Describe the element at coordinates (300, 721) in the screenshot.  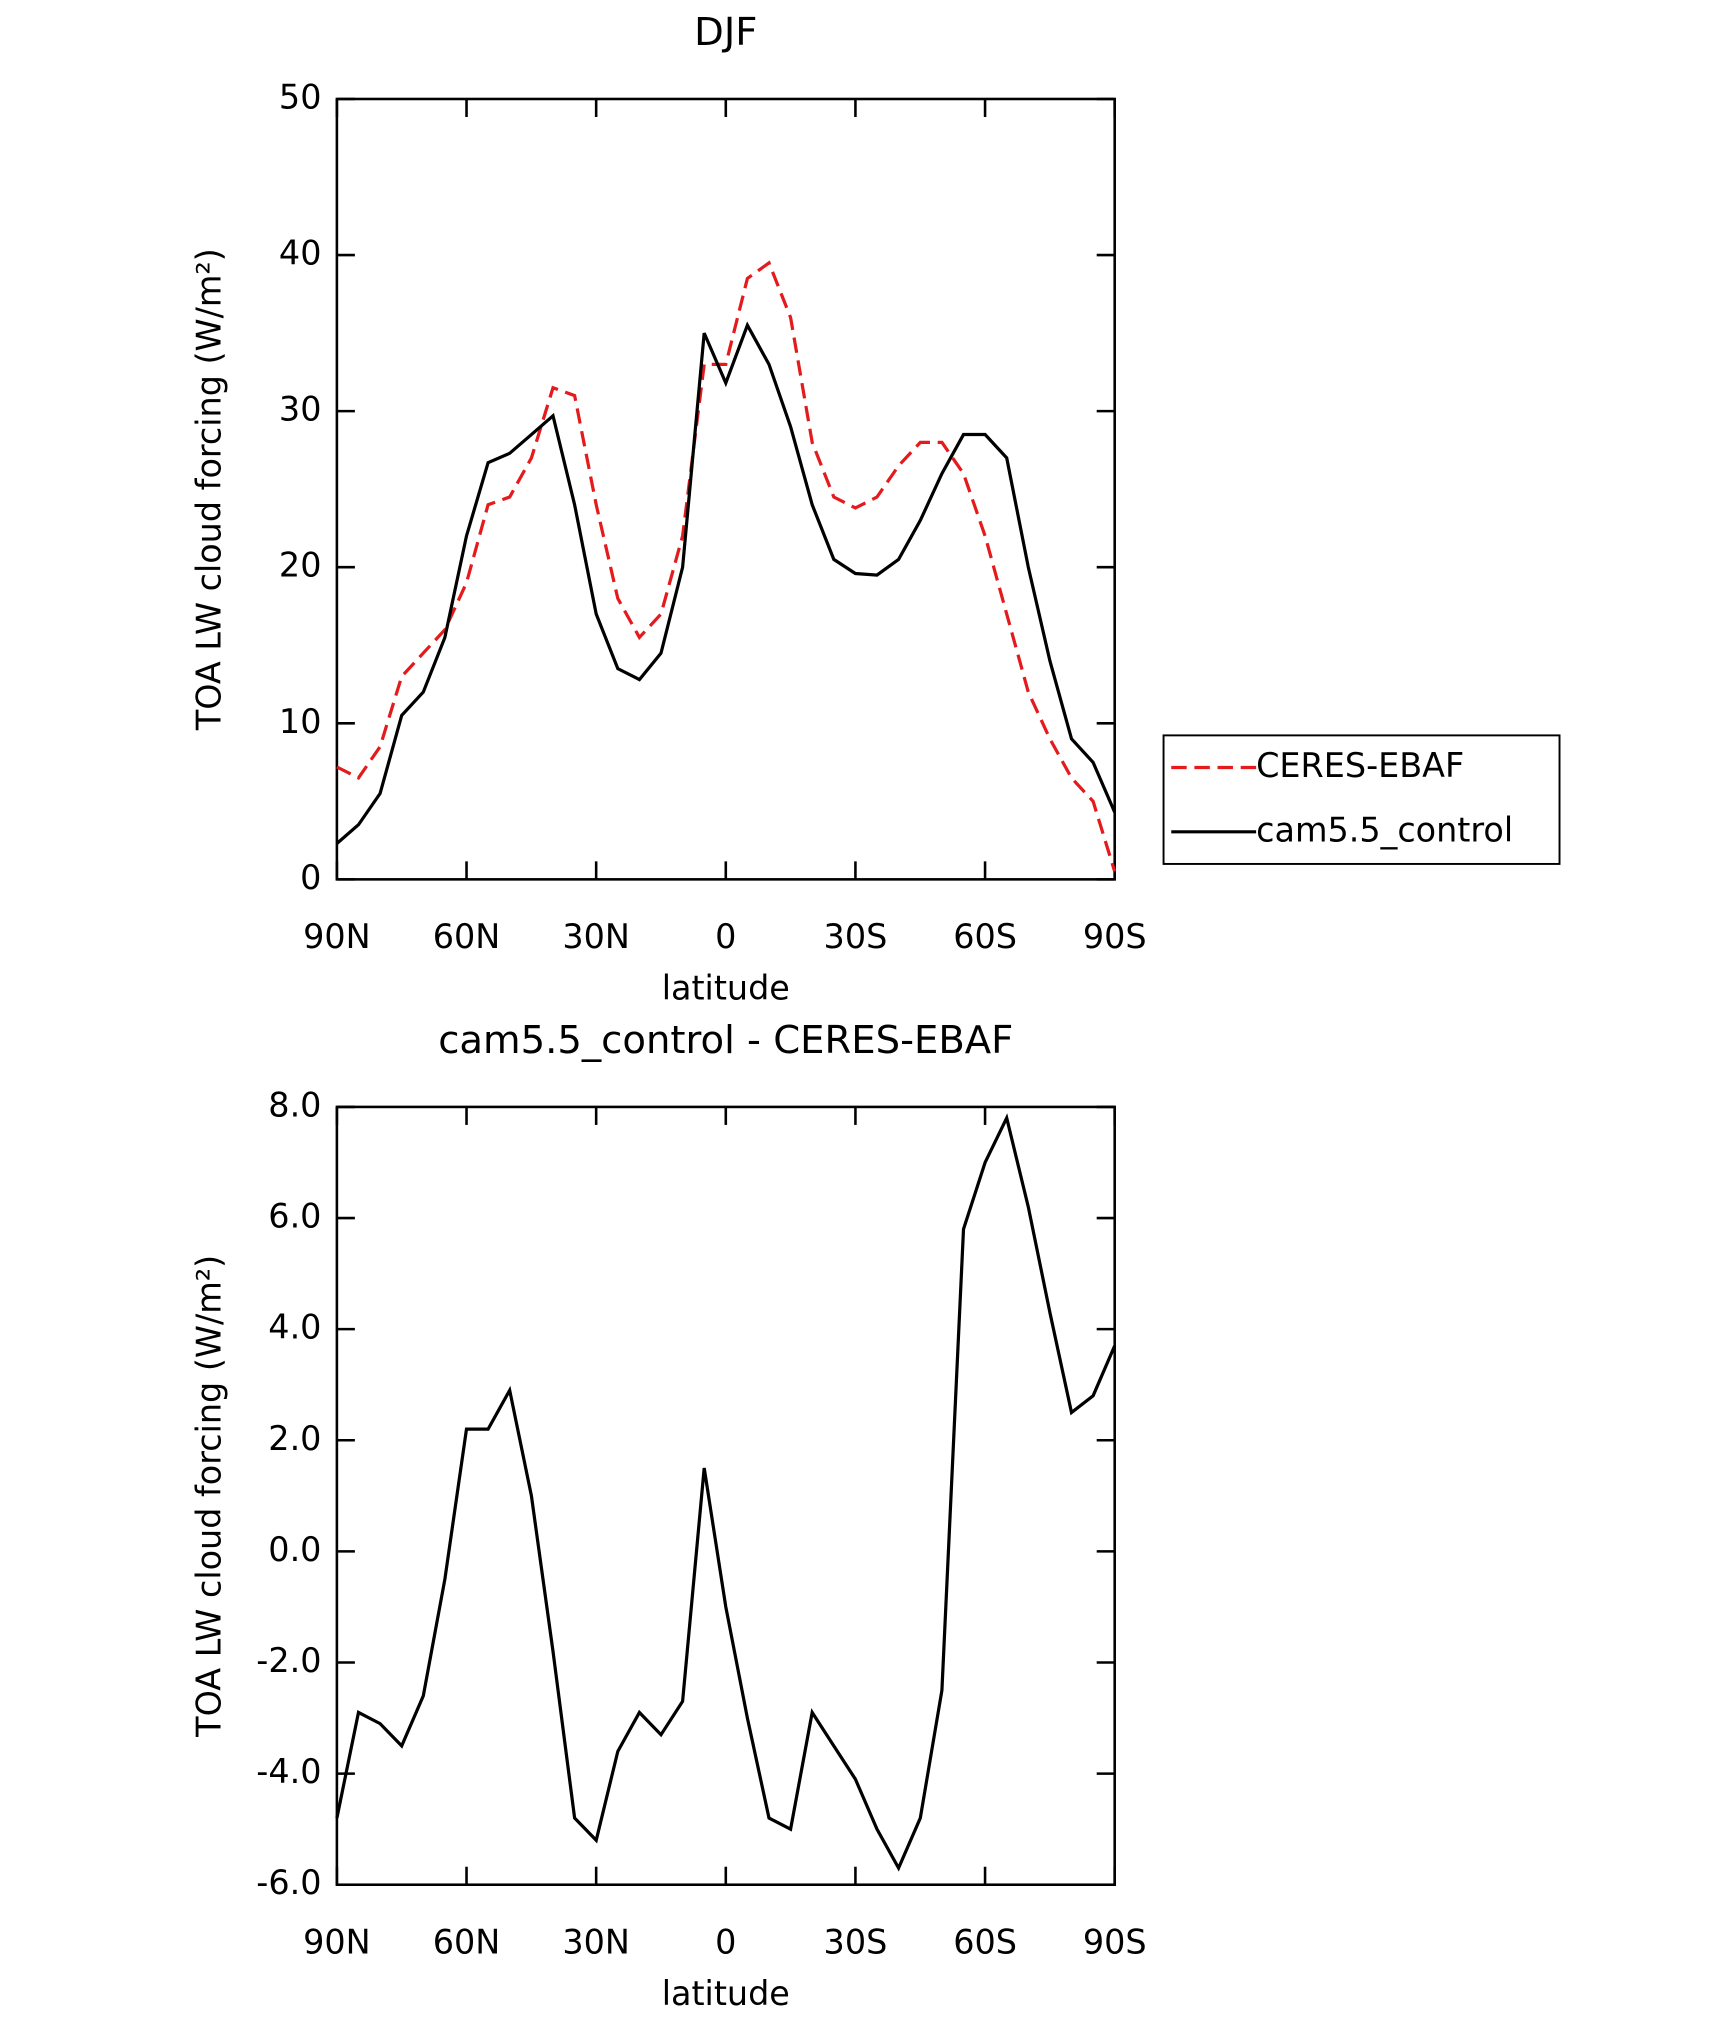
I see `y-tick-label: 10` at that location.